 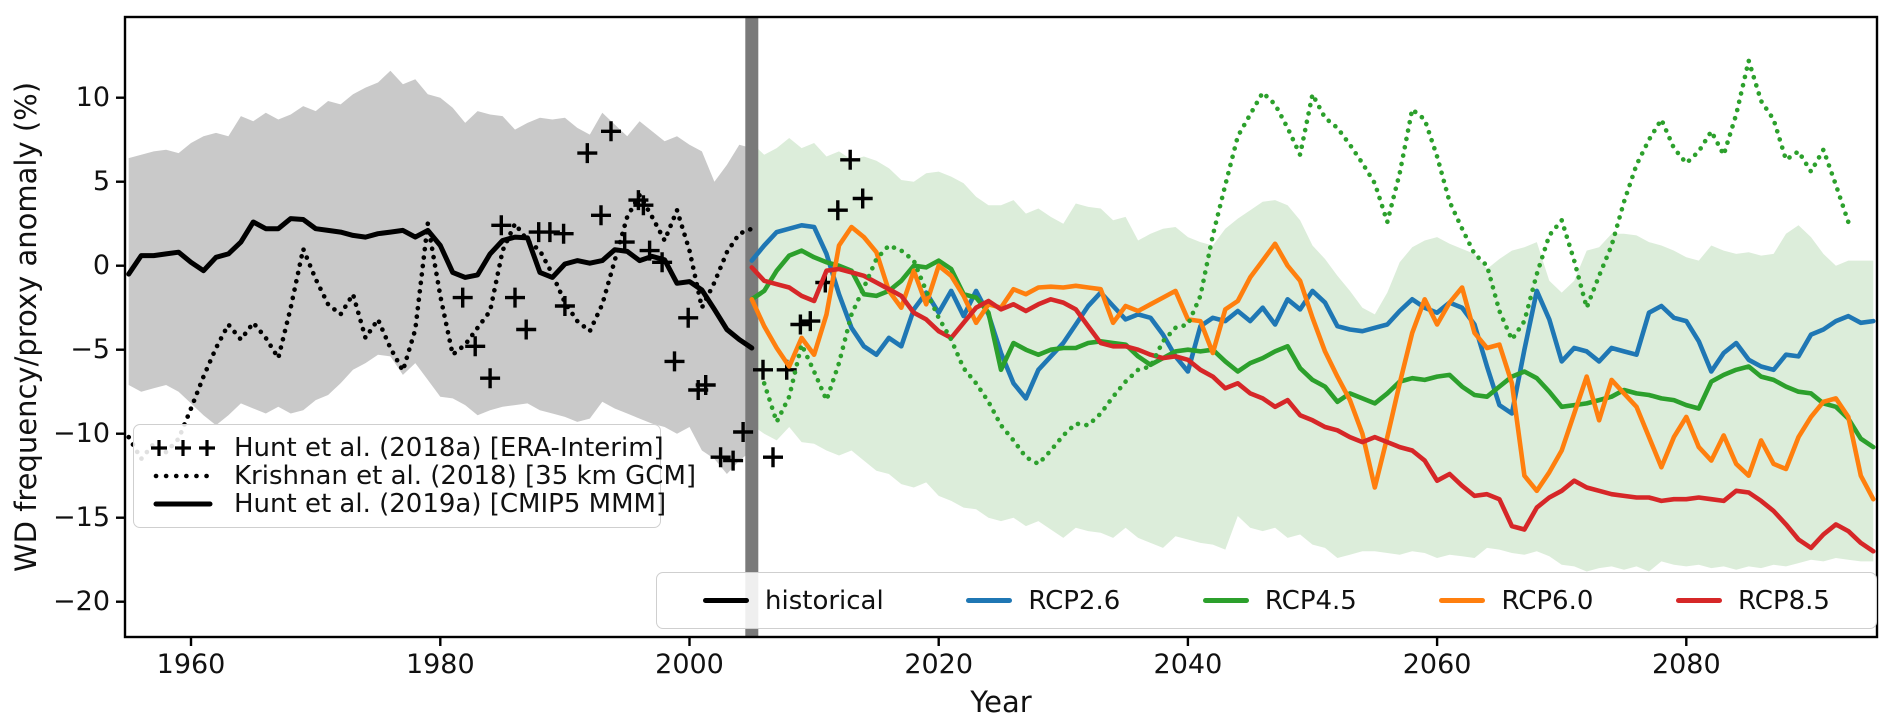 What do you see at coordinates (440, 664) in the screenshot?
I see `x-tick-label: 1980` at bounding box center [440, 664].